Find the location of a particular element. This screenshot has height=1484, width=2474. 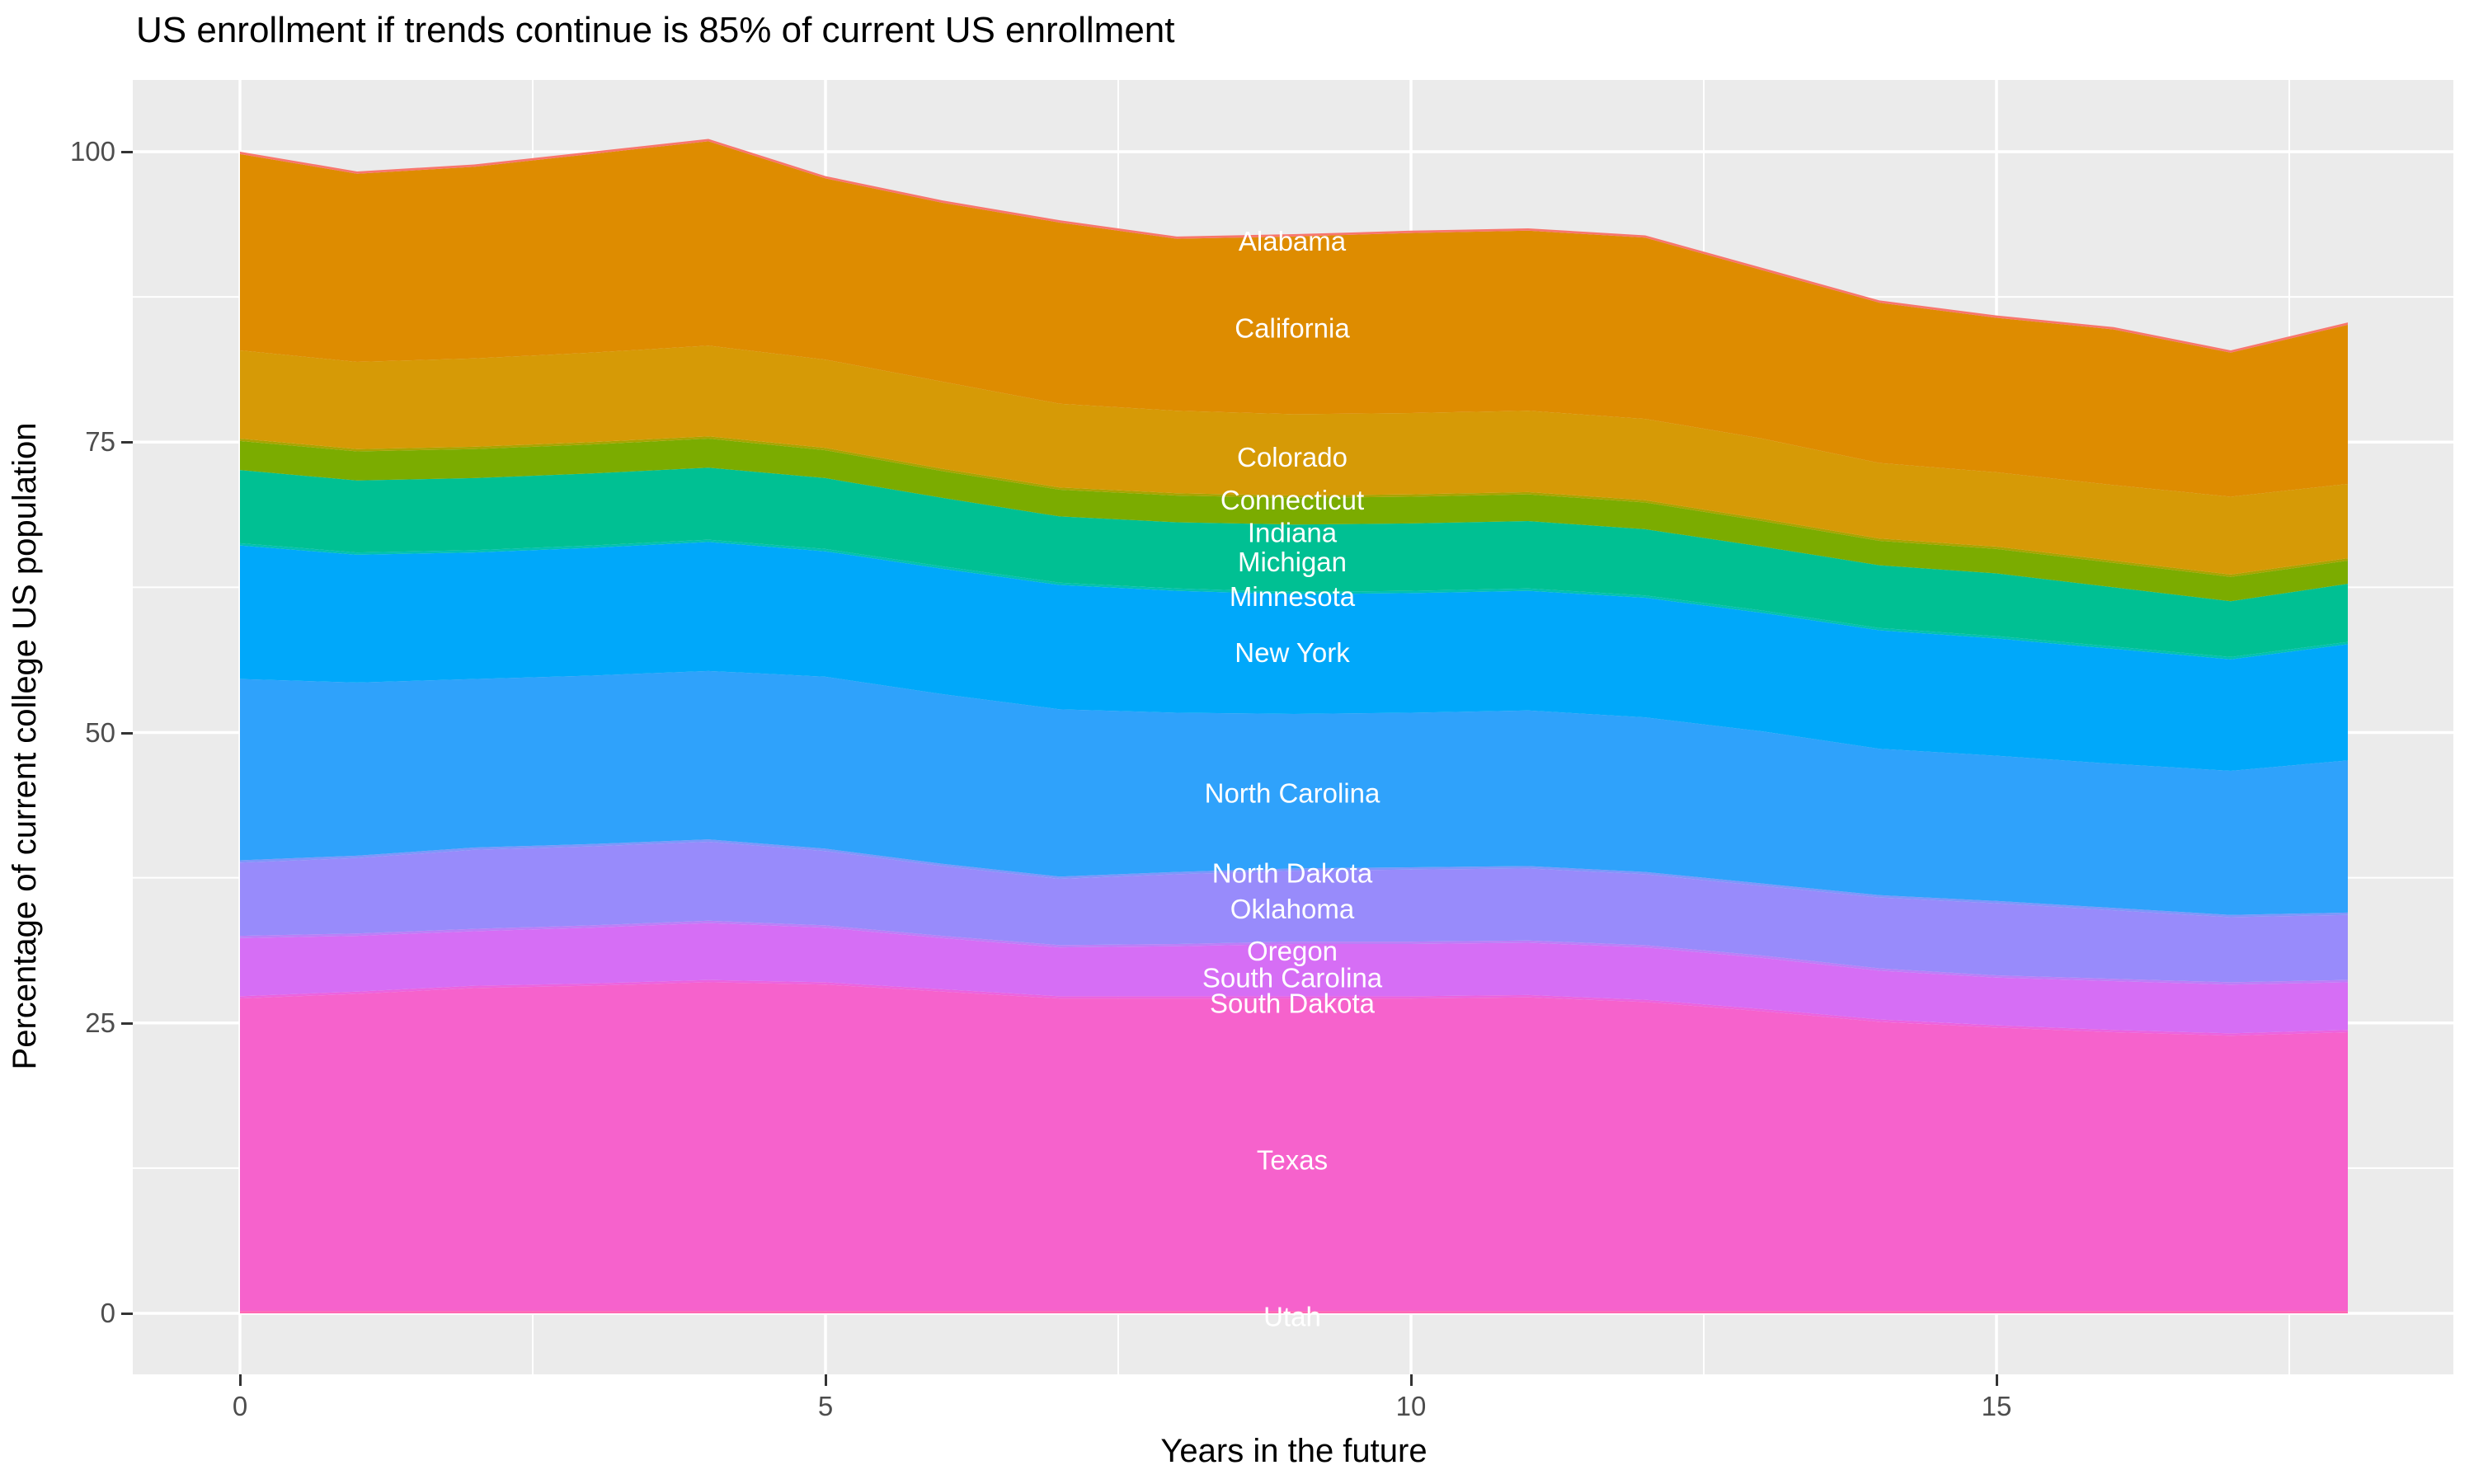

area-label-minnesota: Minnesota is located at coordinates (1293, 596).